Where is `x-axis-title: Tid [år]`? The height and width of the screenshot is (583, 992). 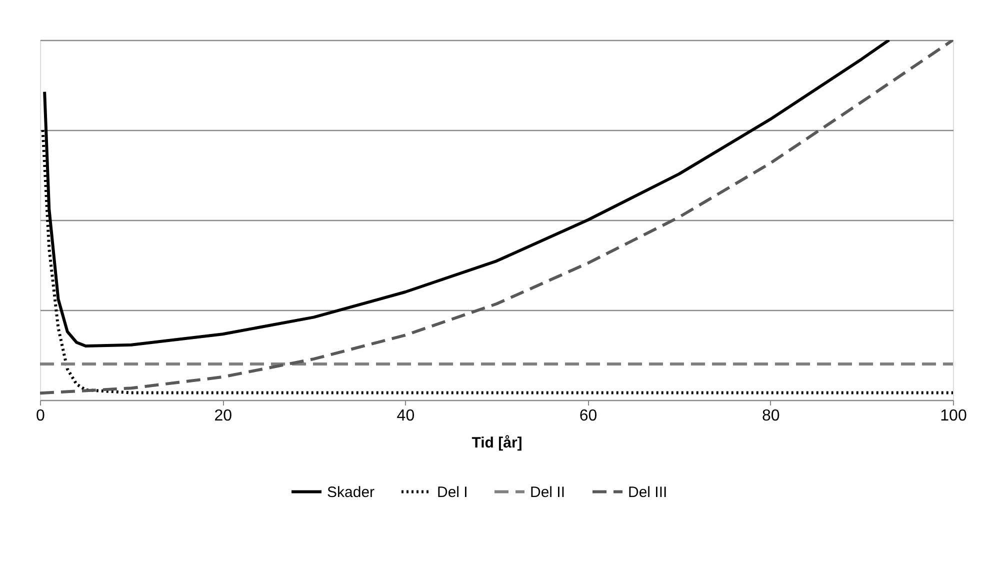
x-axis-title: Tid [år] is located at coordinates (497, 443).